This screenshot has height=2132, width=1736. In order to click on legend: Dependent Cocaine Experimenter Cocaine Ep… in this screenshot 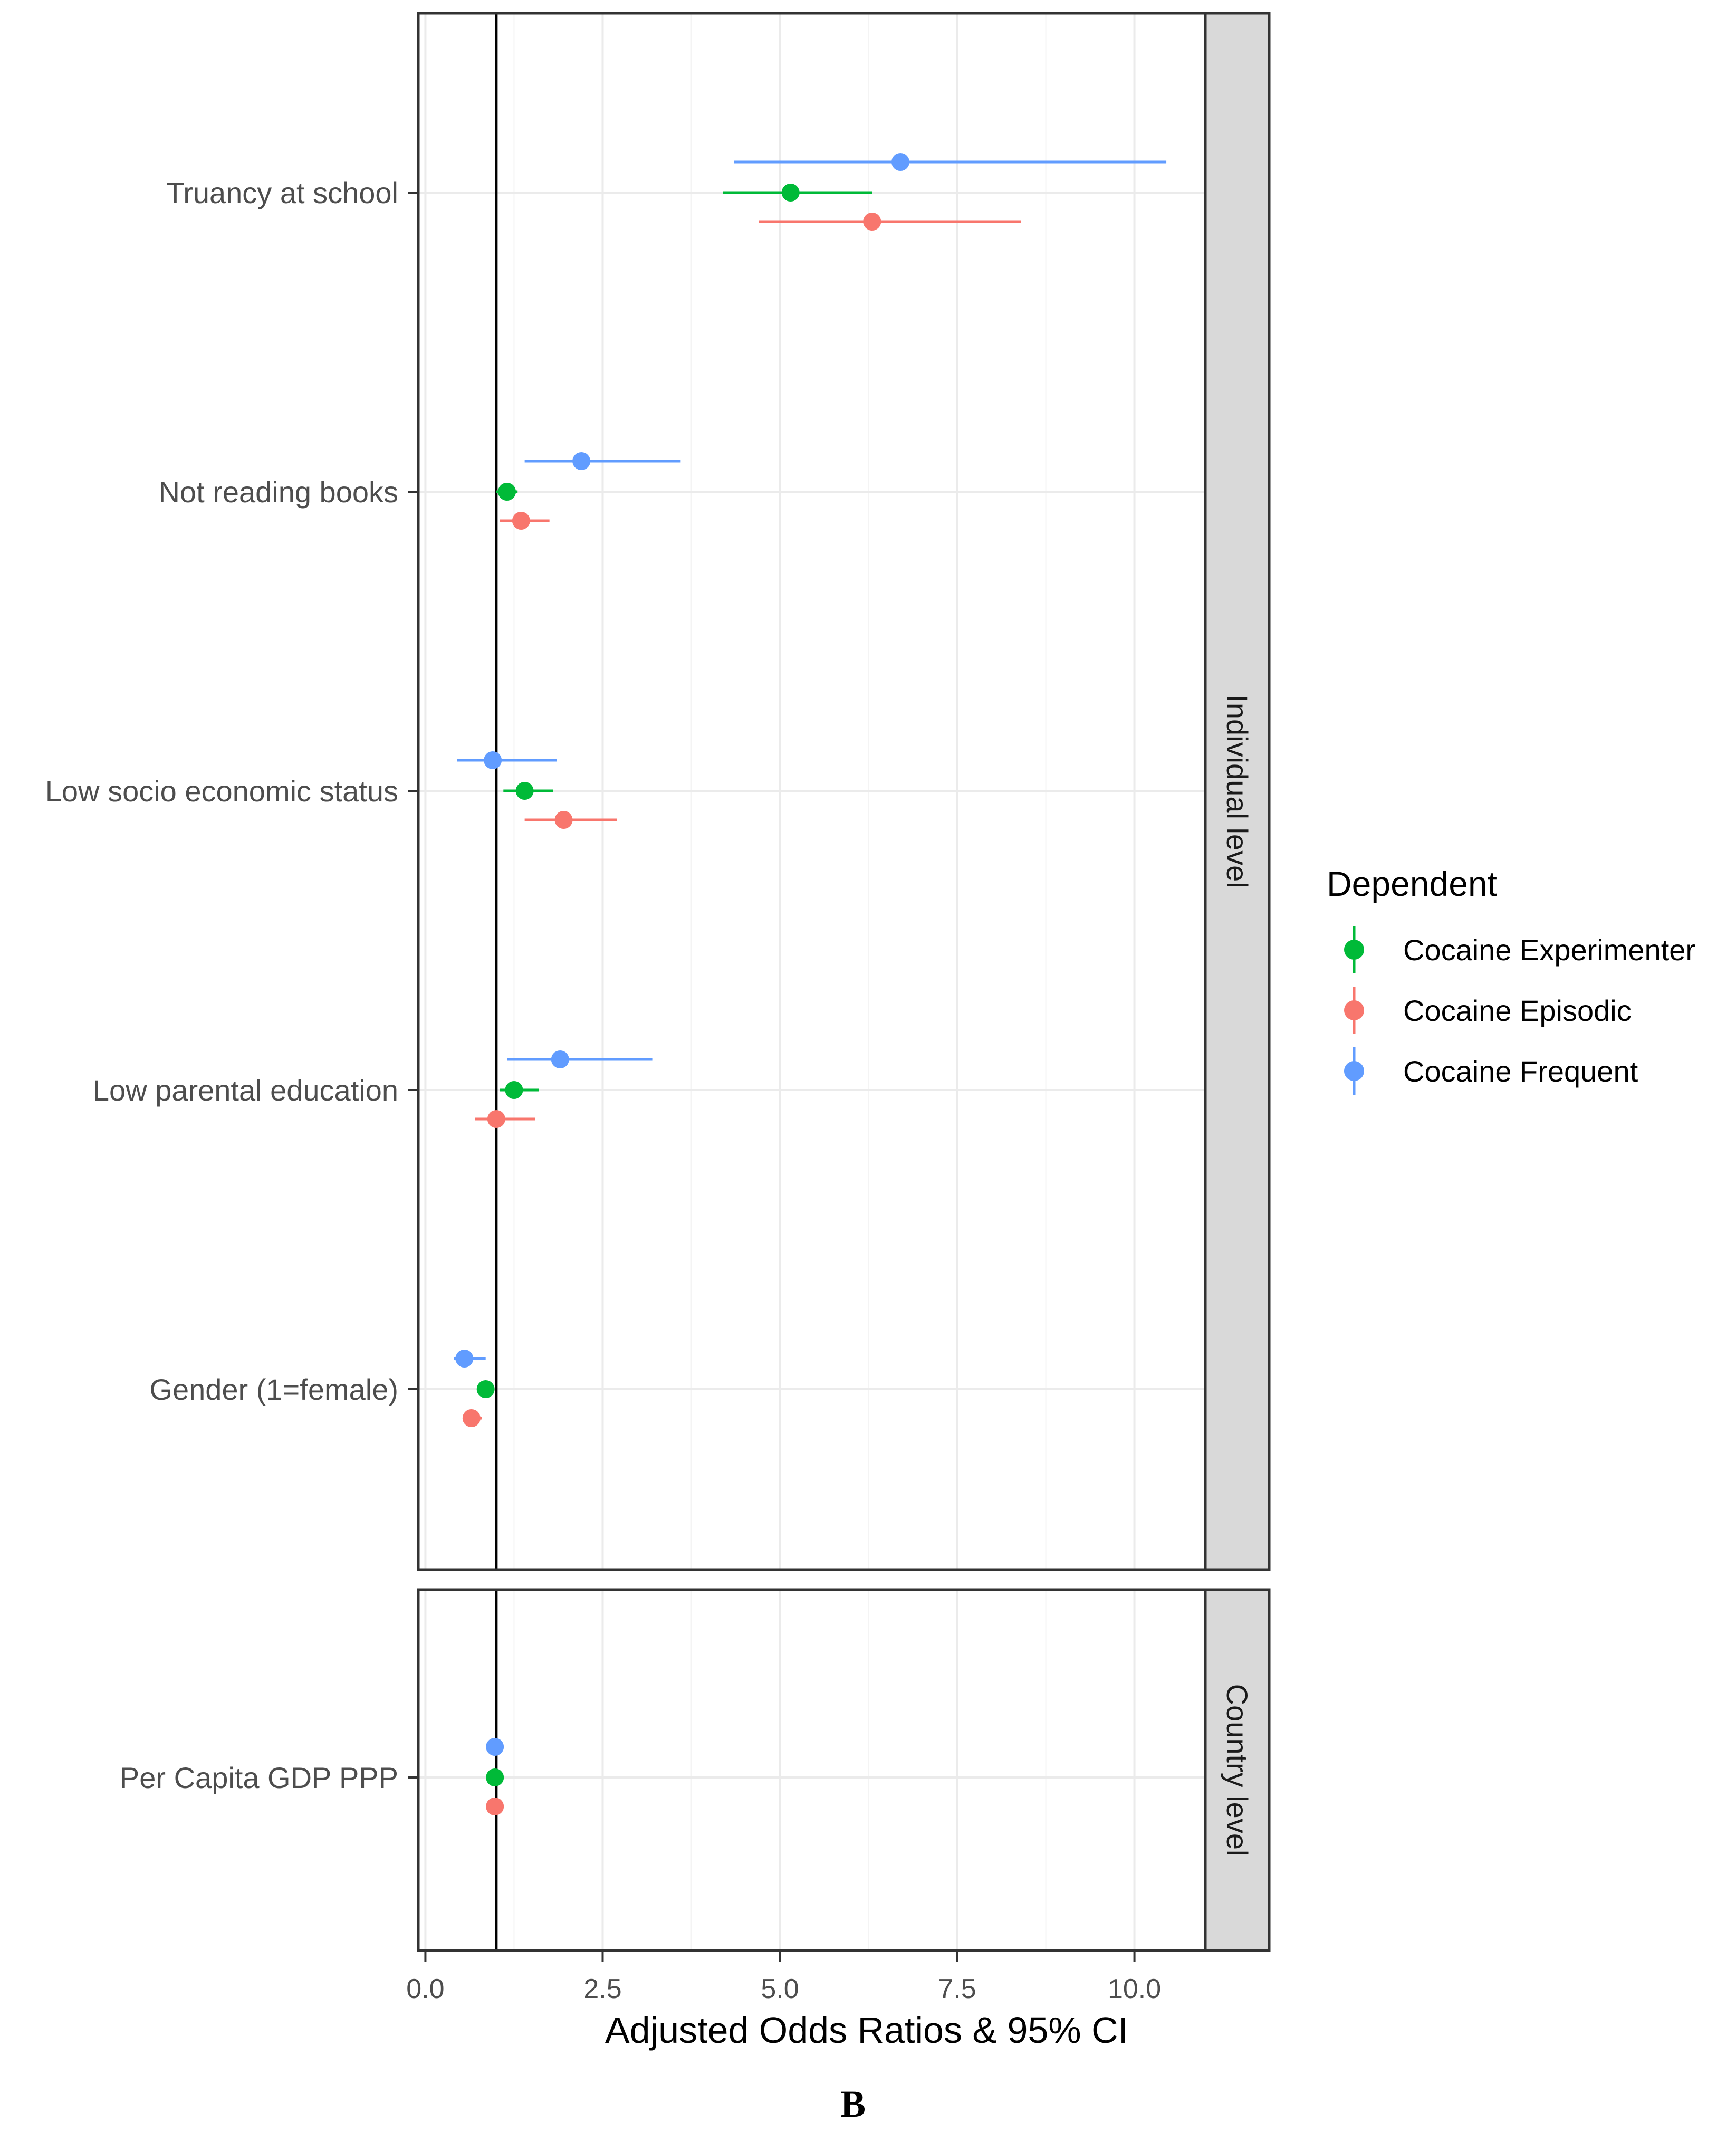, I will do `click(1511, 979)`.